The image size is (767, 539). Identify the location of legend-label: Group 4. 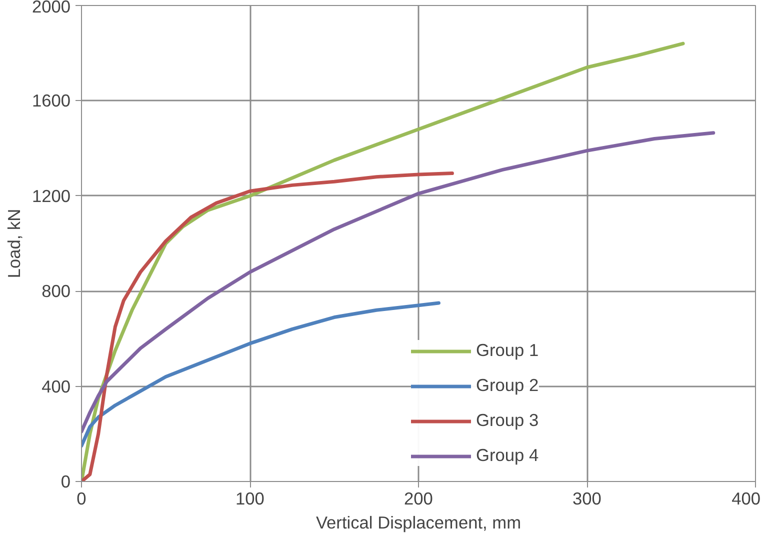
(507, 455).